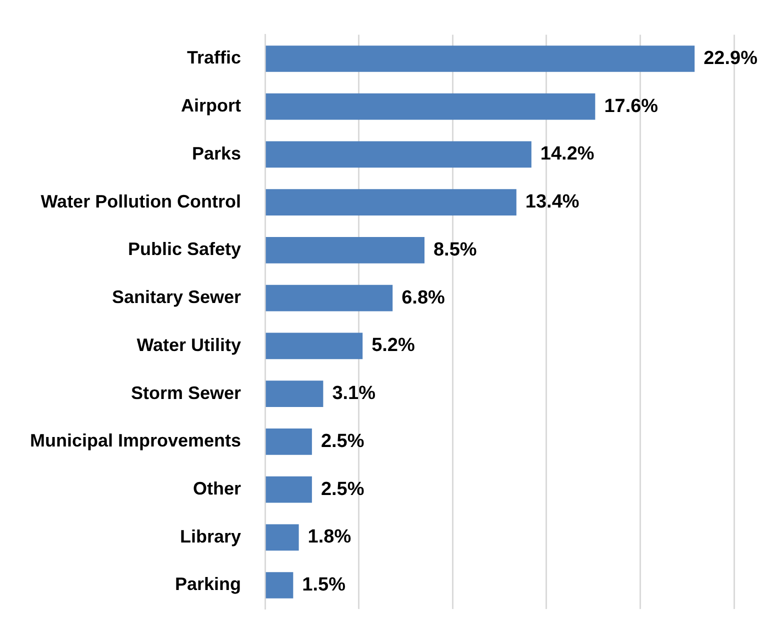  Describe the element at coordinates (189, 344) in the screenshot. I see `y-tick-label: Water Utility` at that location.